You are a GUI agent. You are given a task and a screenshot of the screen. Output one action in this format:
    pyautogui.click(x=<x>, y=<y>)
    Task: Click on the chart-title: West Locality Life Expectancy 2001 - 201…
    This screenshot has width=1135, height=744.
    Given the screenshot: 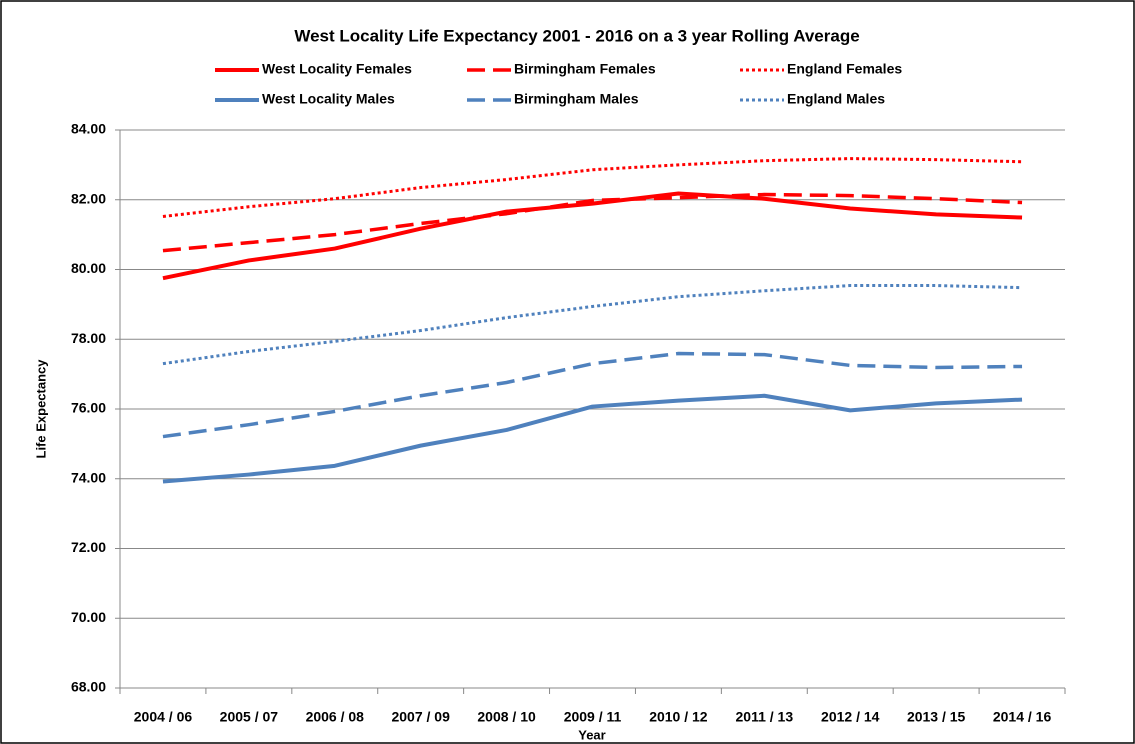 What is the action you would take?
    pyautogui.click(x=576, y=35)
    